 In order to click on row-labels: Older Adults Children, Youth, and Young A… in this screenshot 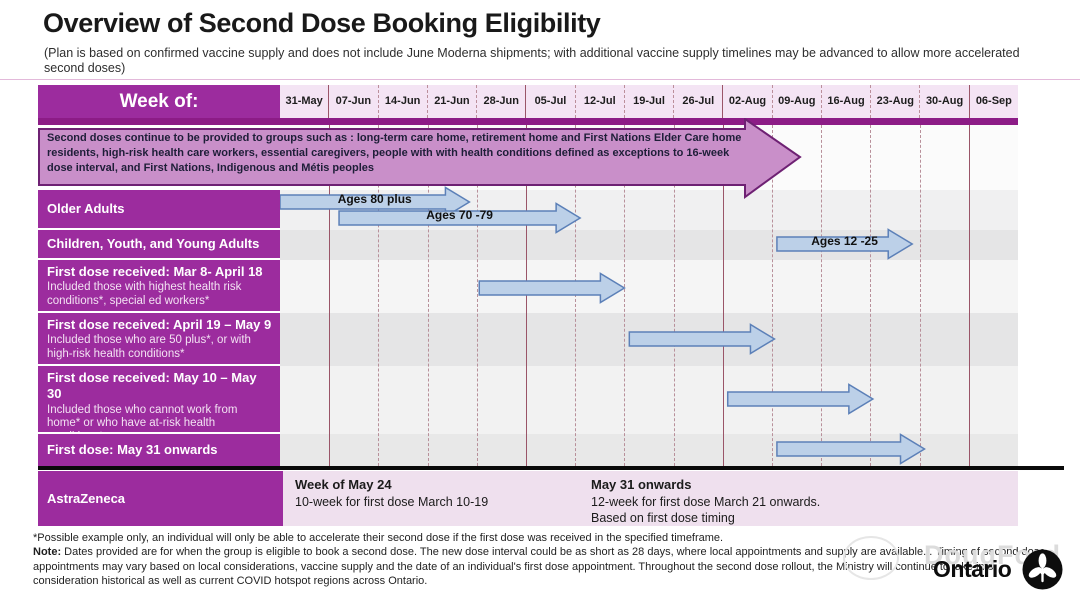, I will do `click(159, 295)`.